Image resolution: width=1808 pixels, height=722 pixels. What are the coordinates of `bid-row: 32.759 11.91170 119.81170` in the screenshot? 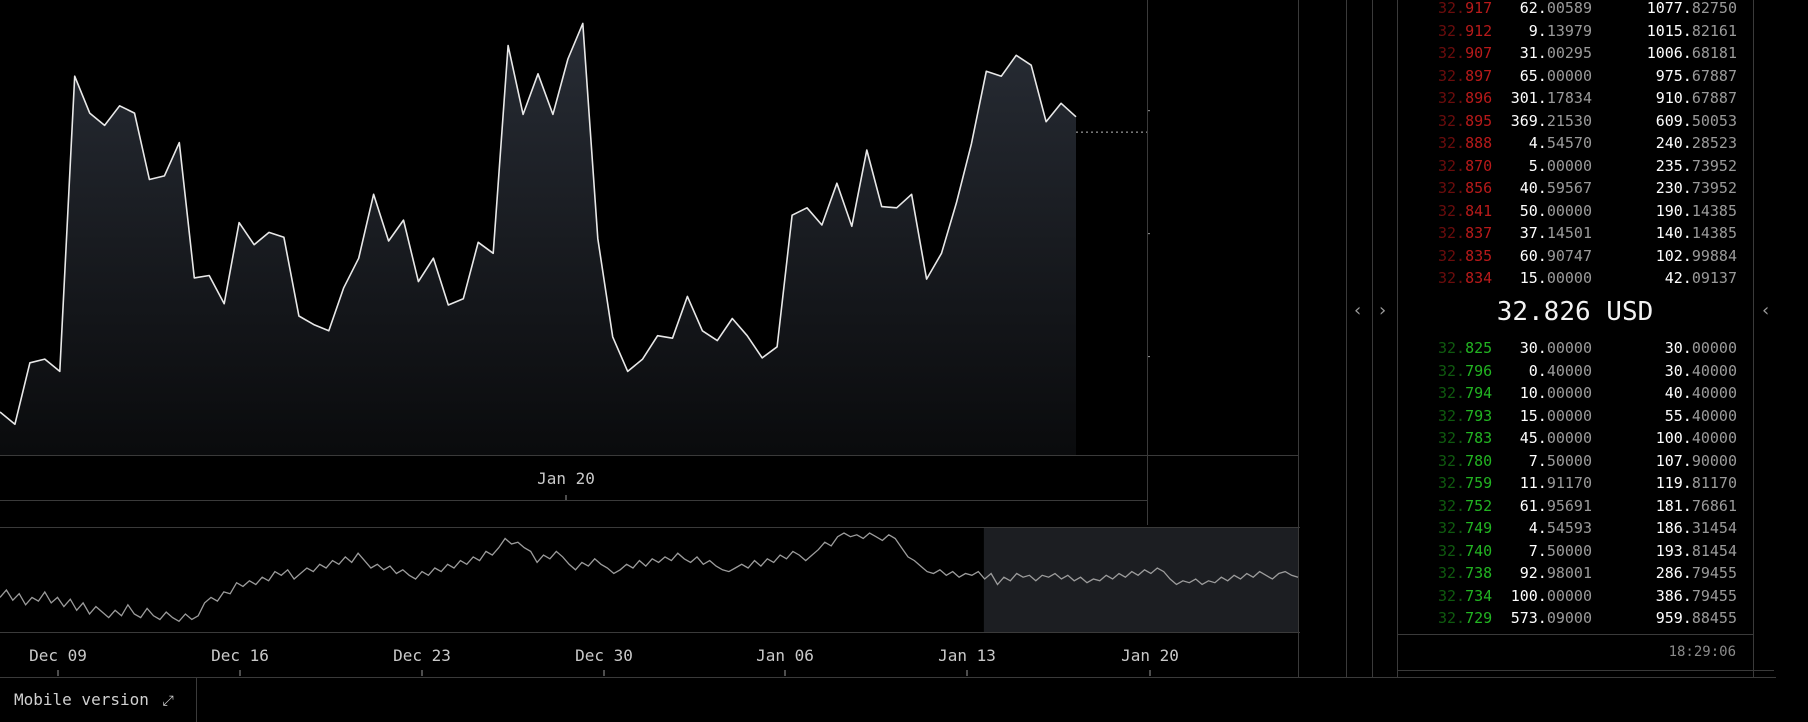 It's located at (1575, 483).